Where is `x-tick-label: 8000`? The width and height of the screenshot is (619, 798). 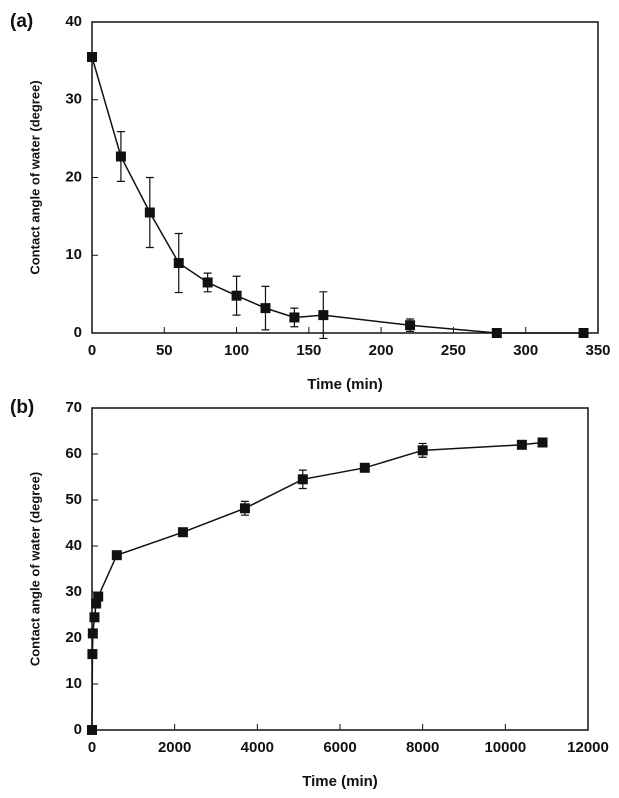 x-tick-label: 8000 is located at coordinates (422, 747).